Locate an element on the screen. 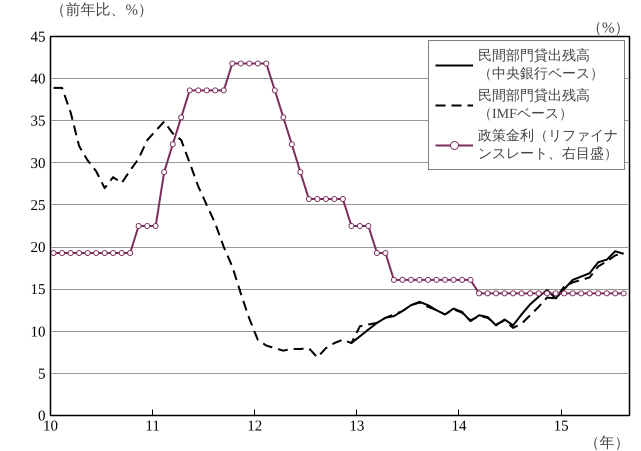  x-tick-label: 11 is located at coordinates (152, 426).